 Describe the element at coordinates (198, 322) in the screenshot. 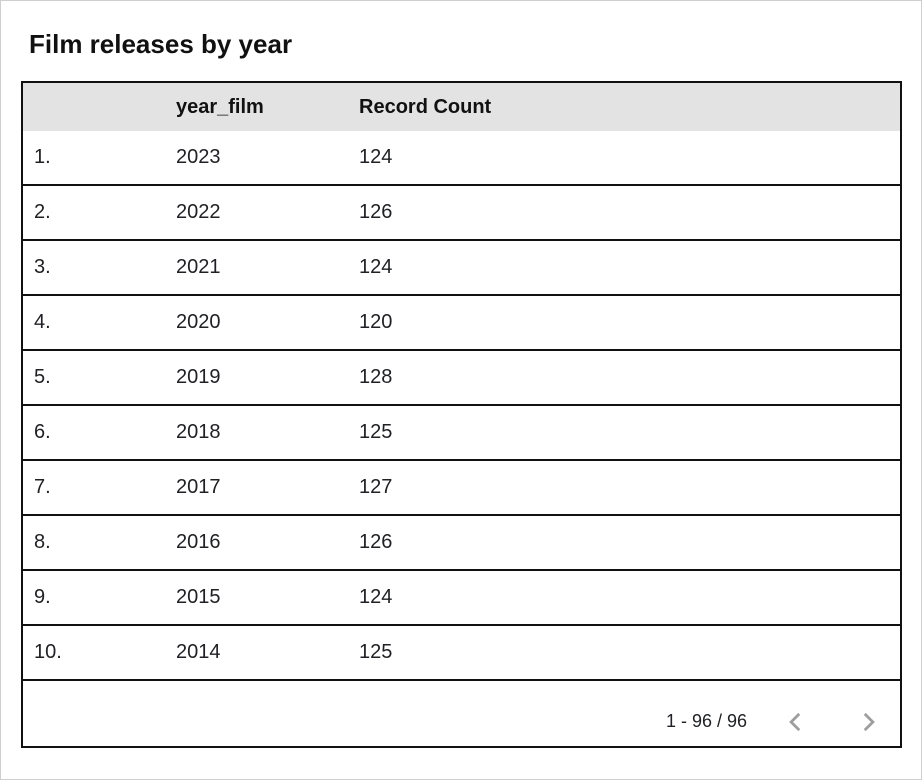

I see `year-film-cell: 2020` at that location.